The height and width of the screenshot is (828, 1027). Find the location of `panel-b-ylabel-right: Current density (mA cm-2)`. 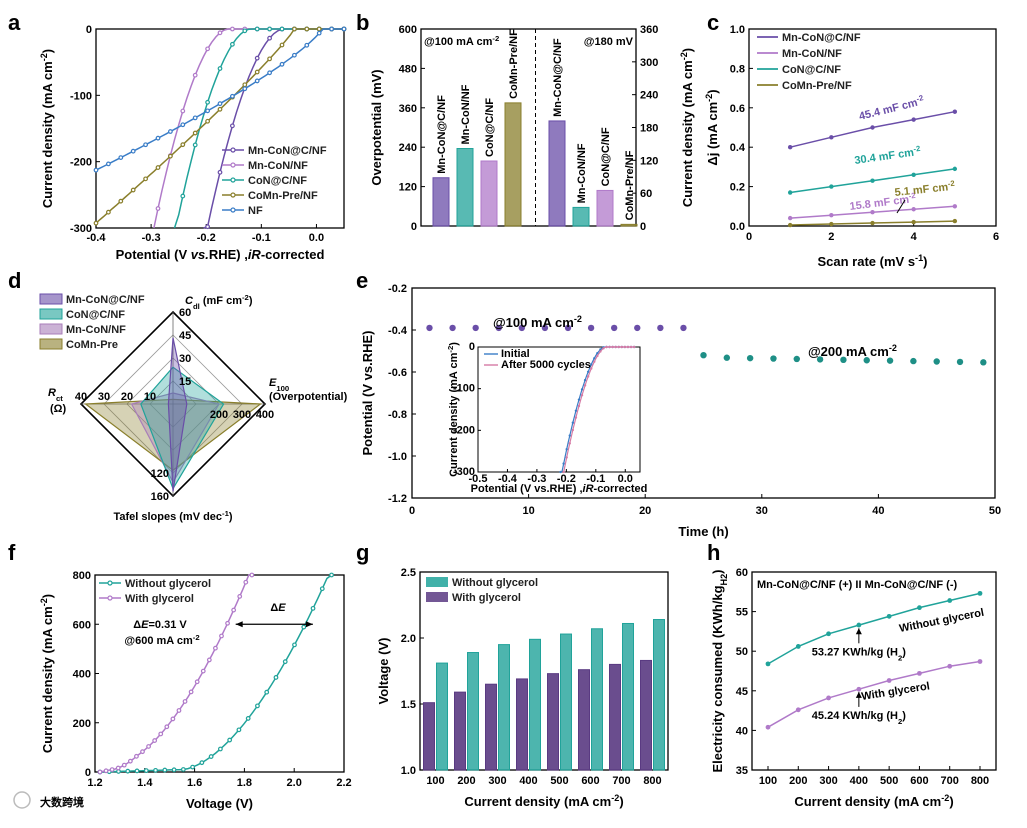

panel-b-ylabel-right: Current density (mA cm-2) is located at coordinates (687, 127).